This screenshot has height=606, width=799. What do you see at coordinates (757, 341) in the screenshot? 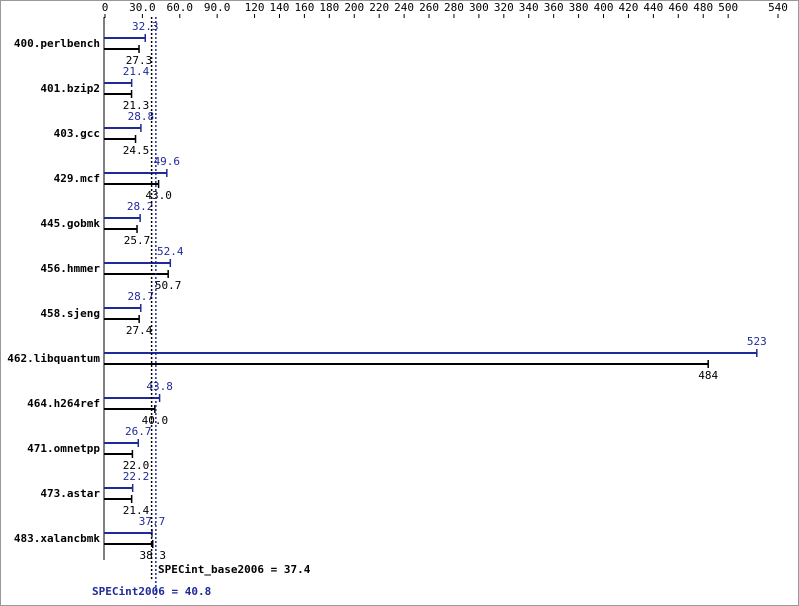
I see `value-label: 523` at bounding box center [757, 341].